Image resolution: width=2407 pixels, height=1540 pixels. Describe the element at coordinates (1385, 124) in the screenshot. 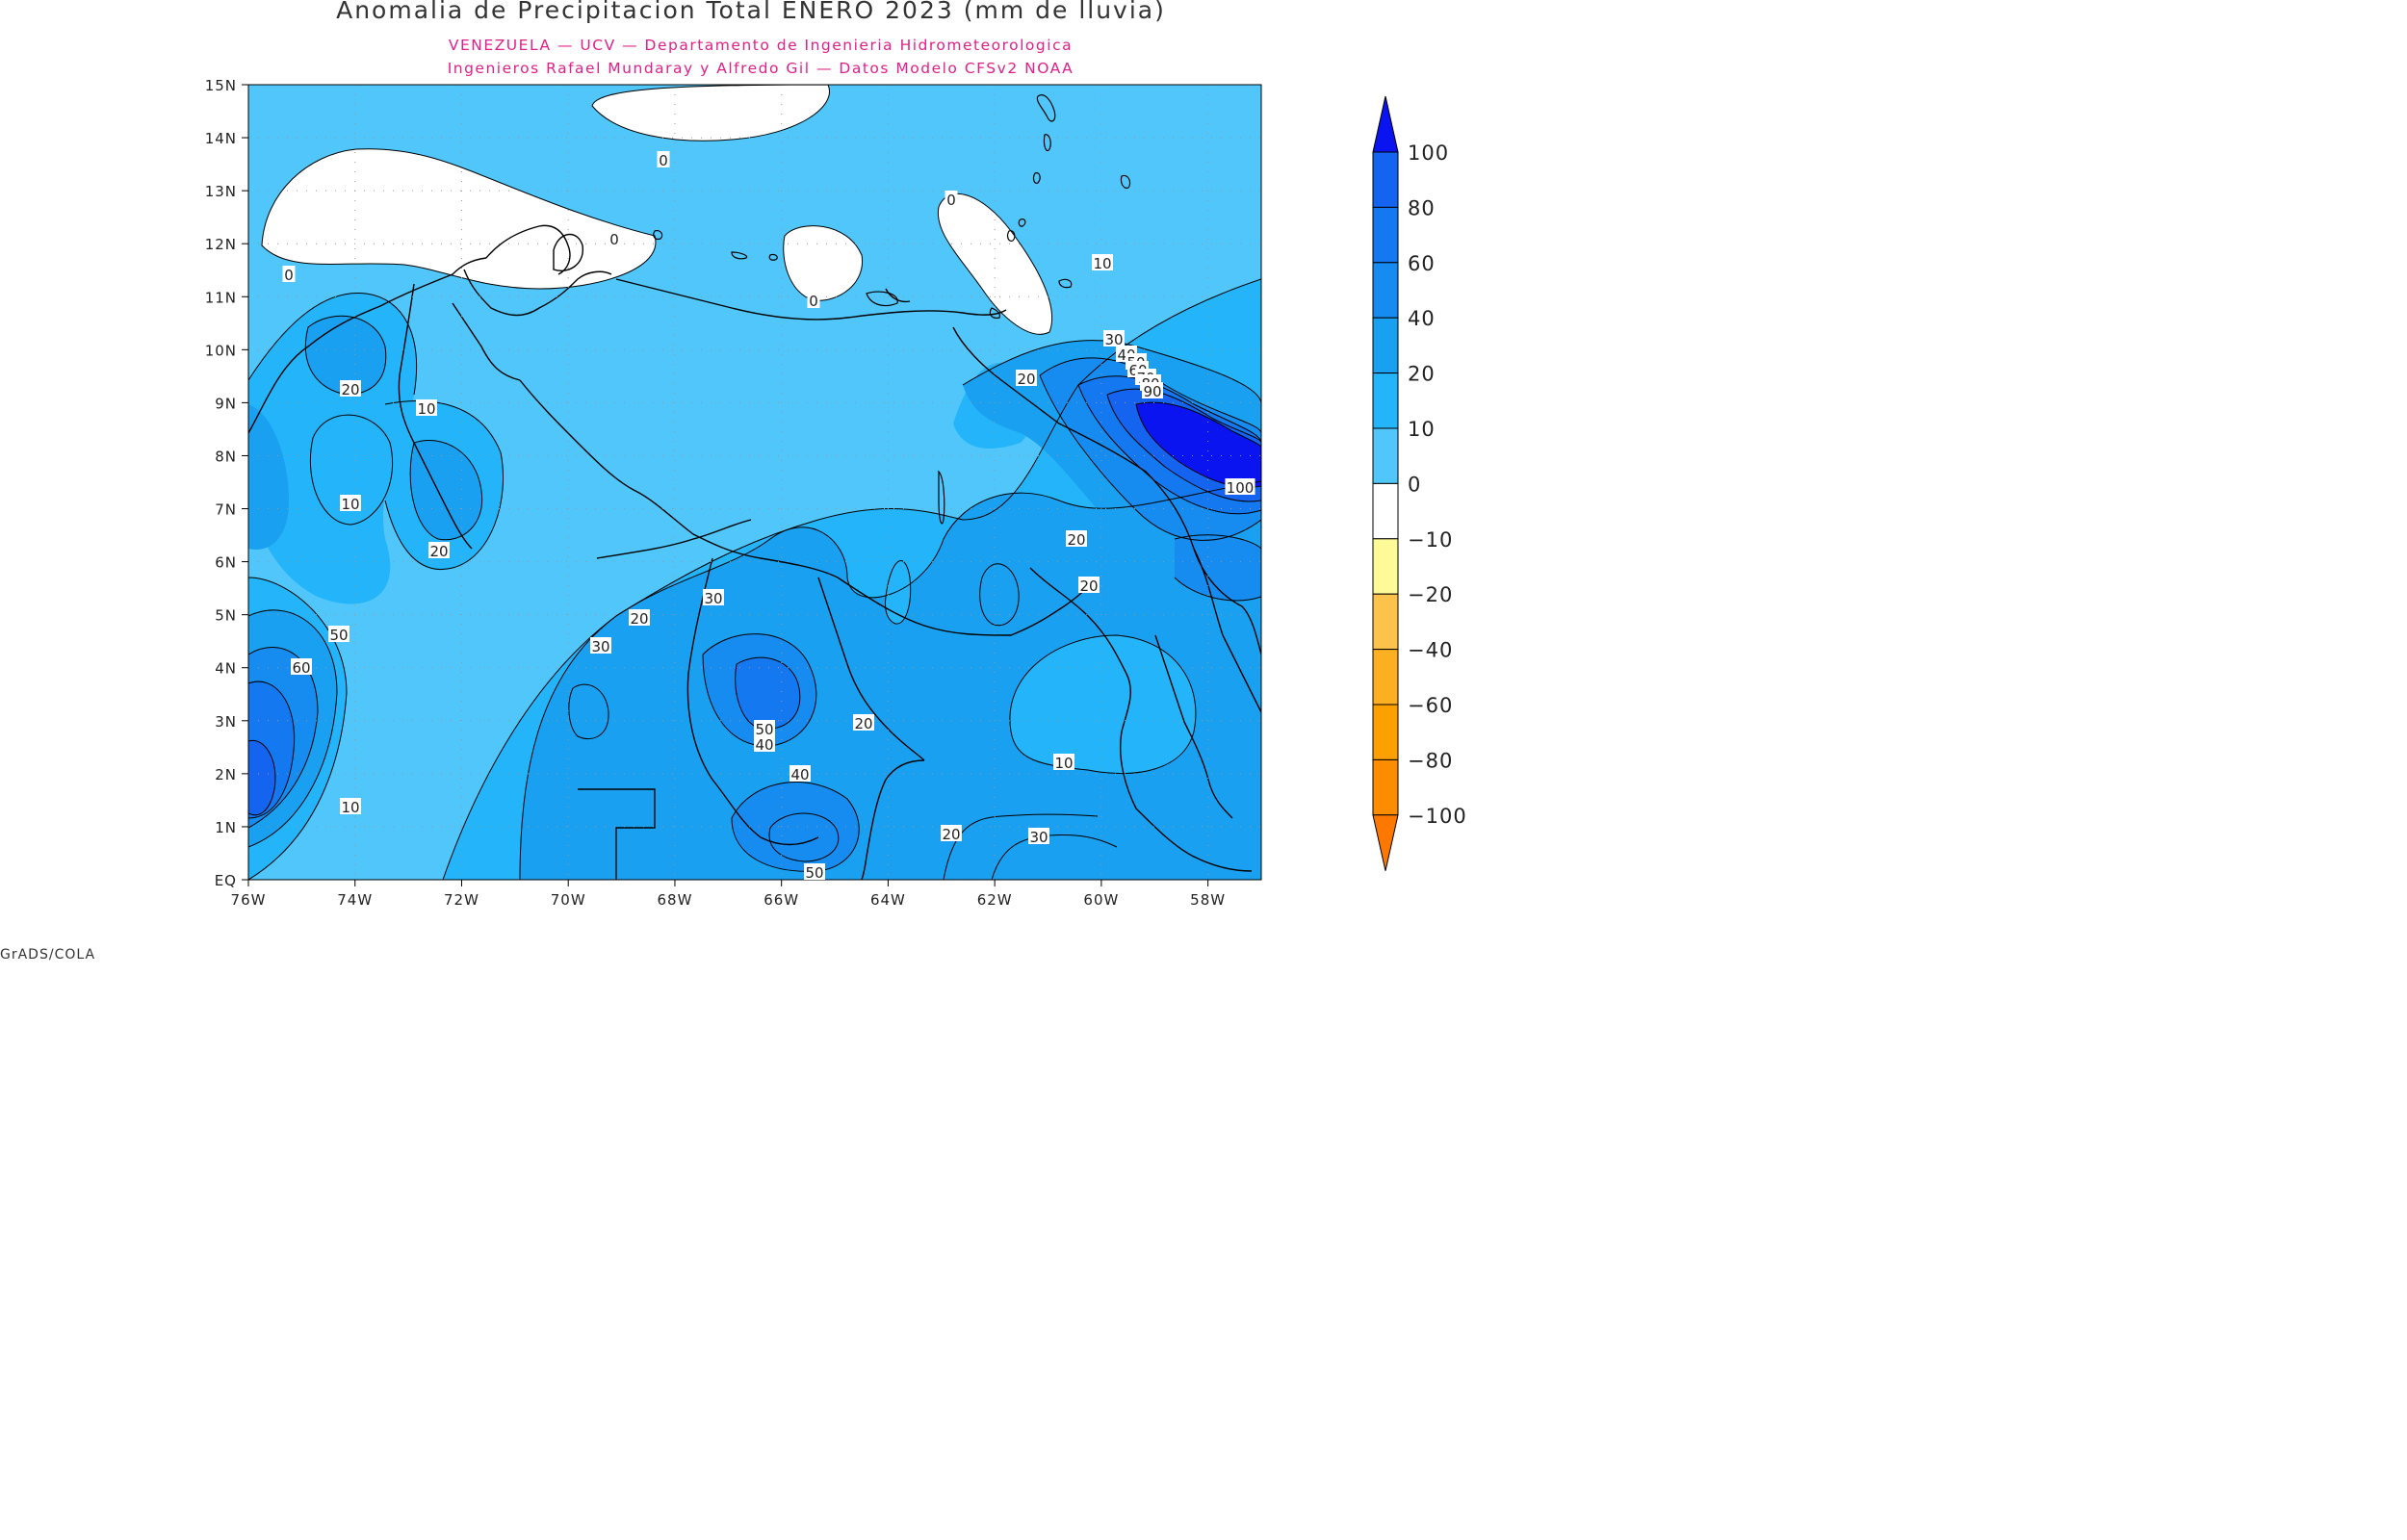

I see `colorbar-top-arrow` at that location.